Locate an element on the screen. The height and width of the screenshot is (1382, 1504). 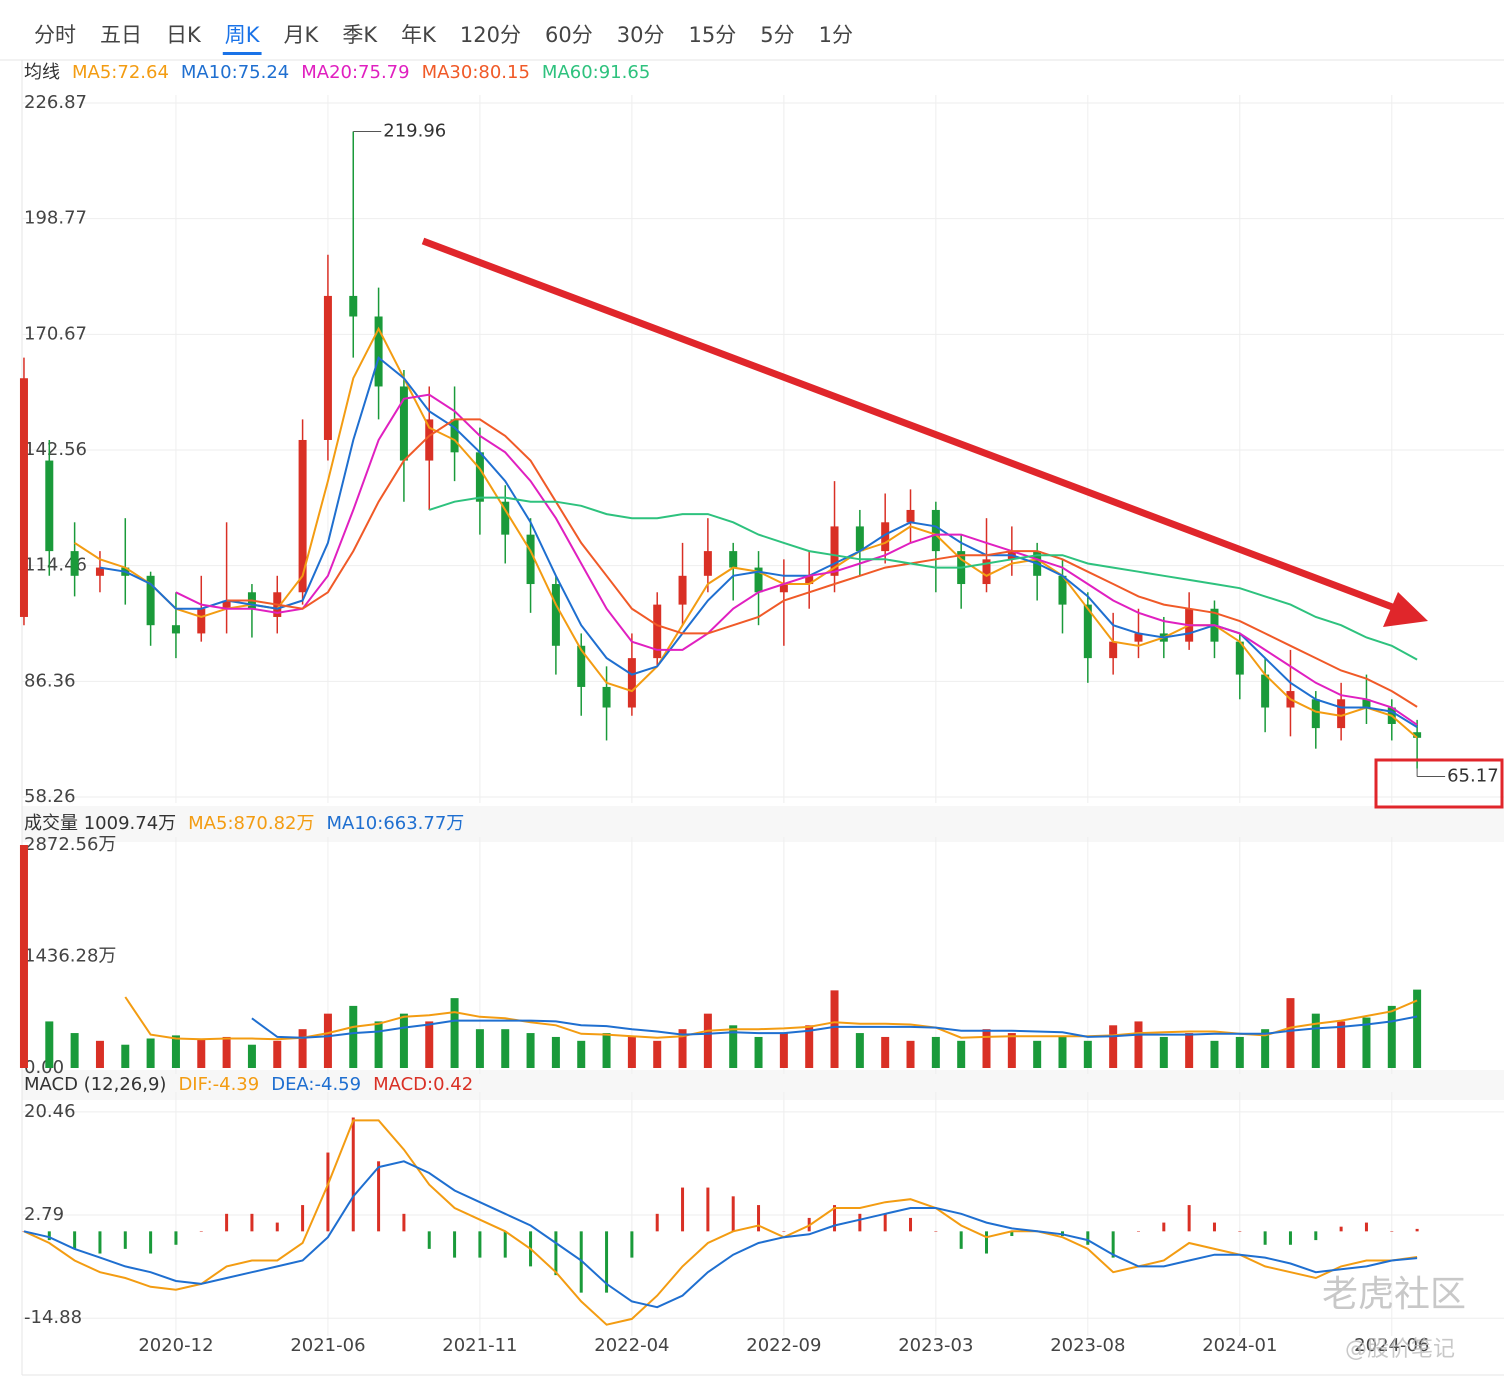
period-tab: 1分 is located at coordinates (836, 35).